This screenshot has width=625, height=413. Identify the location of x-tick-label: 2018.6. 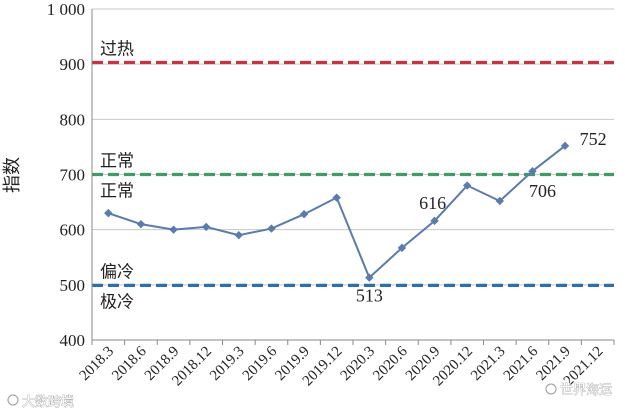
(129, 363).